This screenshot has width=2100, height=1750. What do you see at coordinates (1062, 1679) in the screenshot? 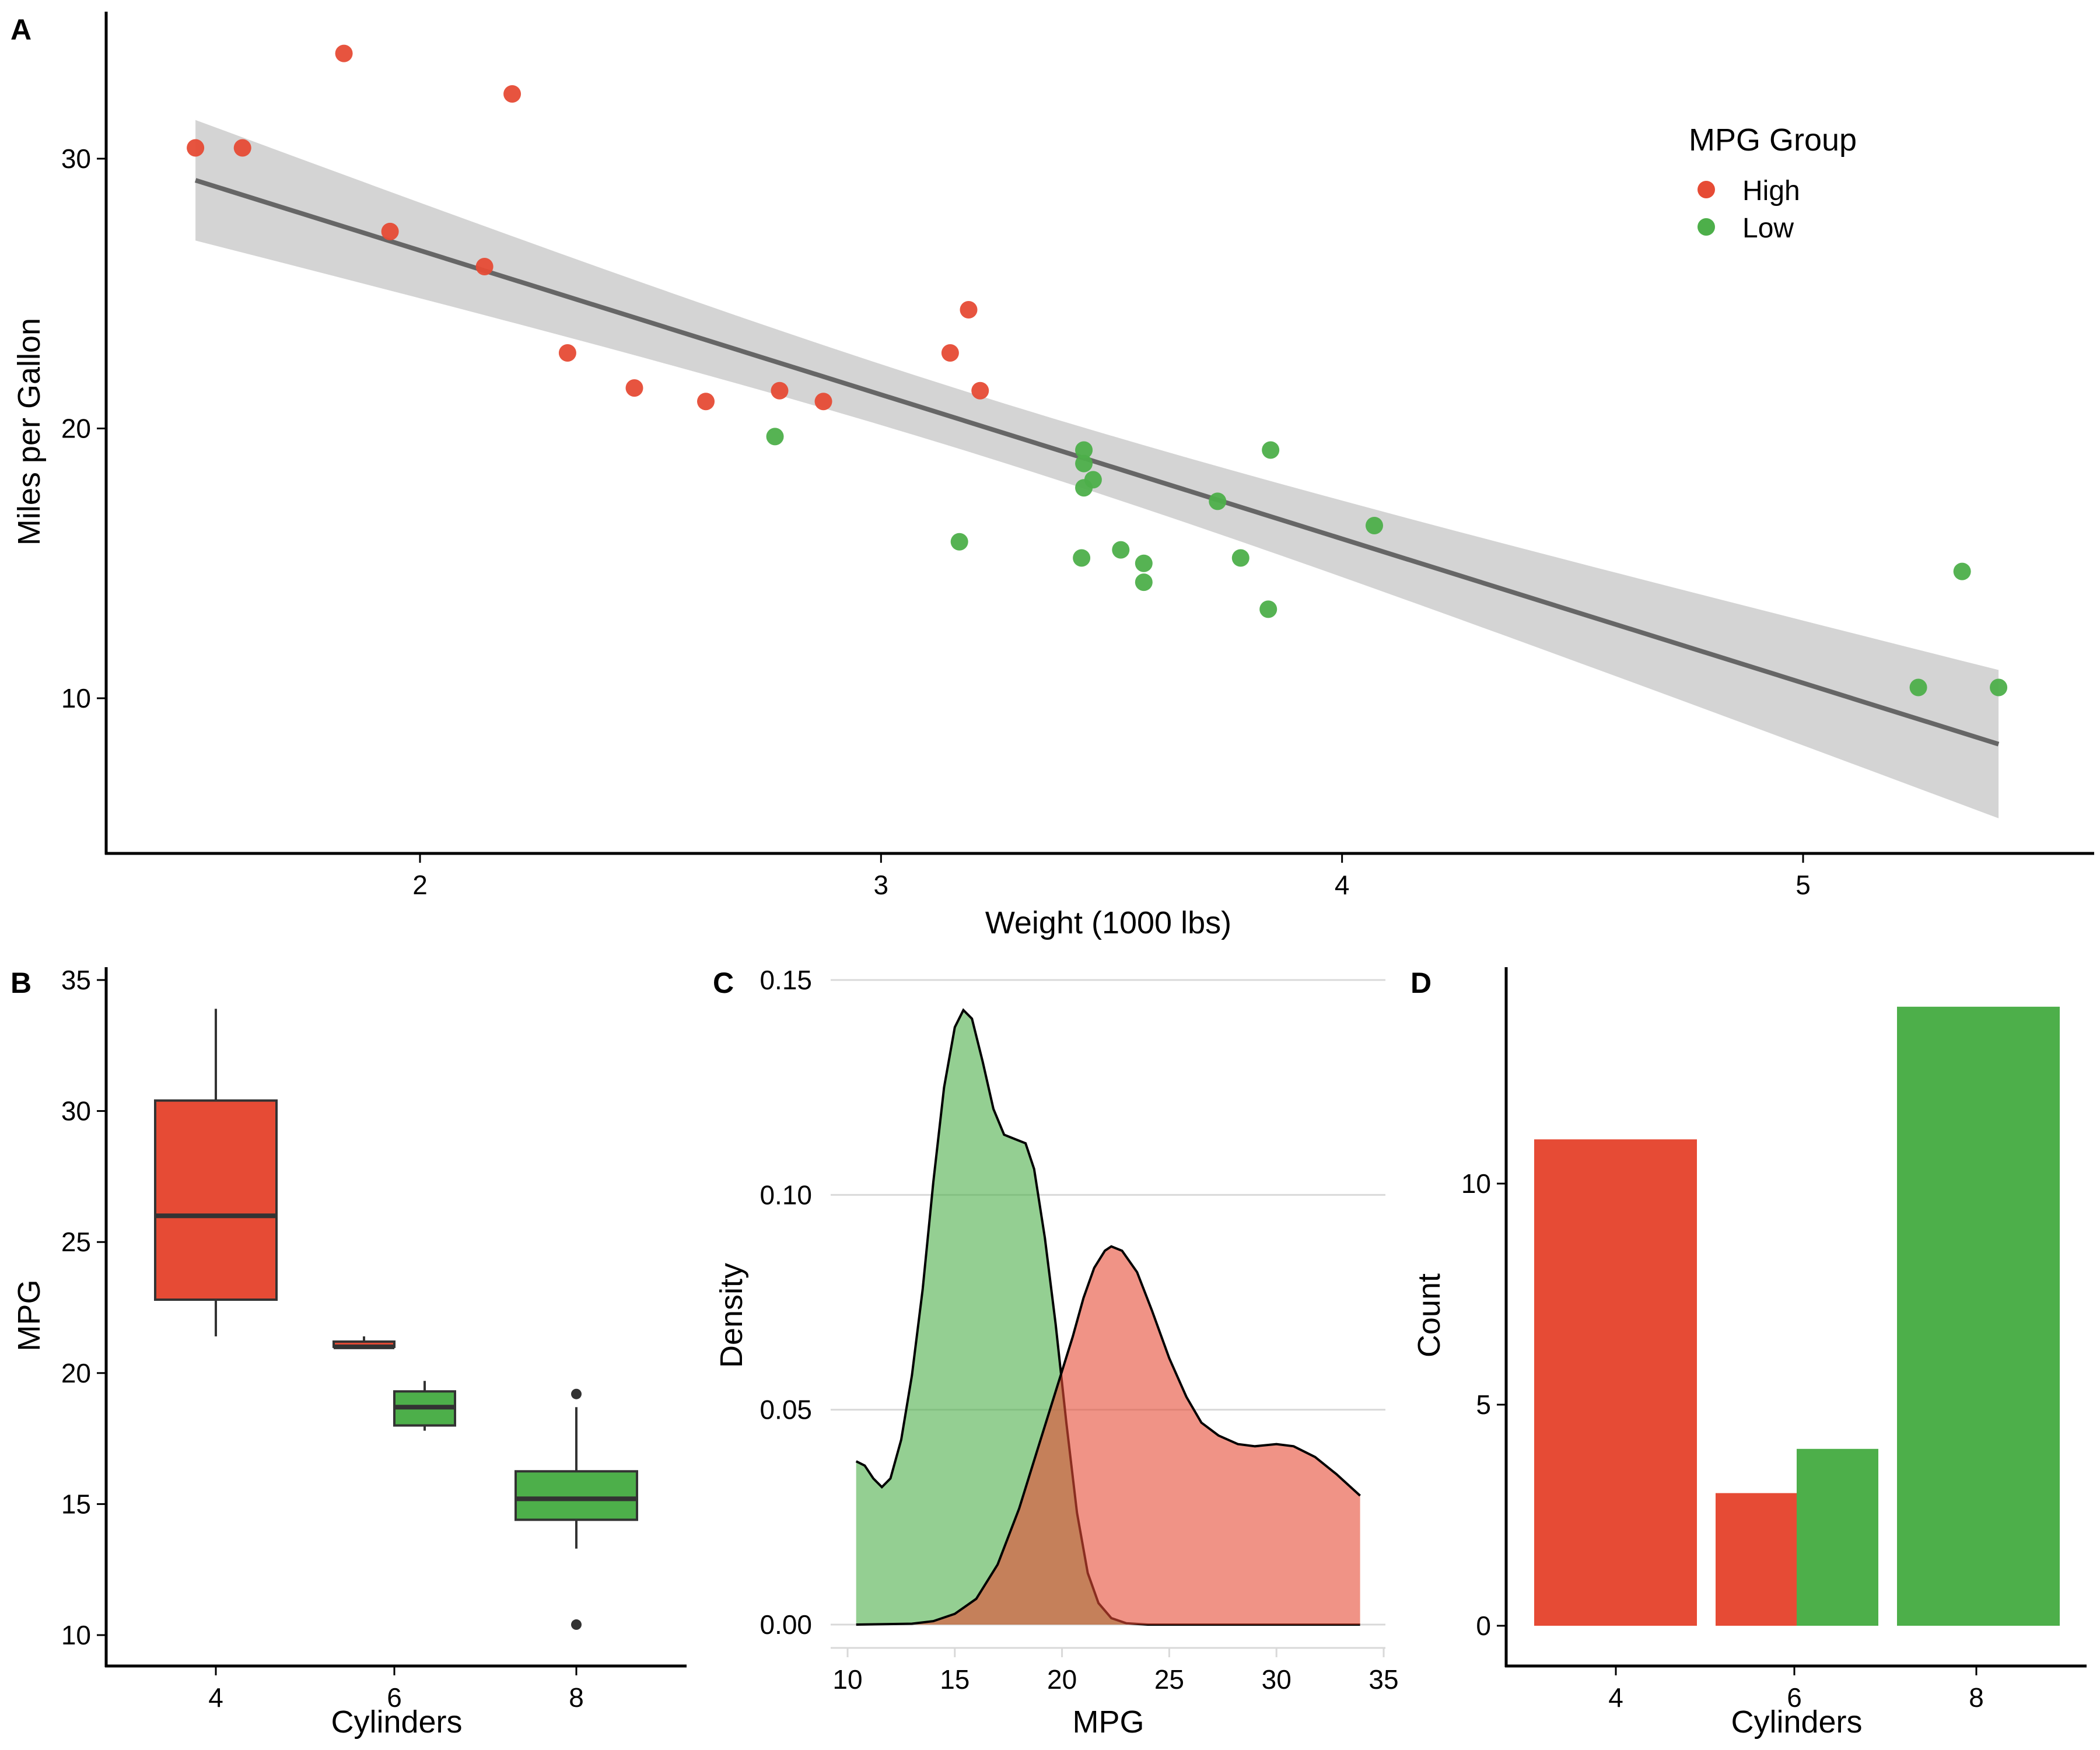
I see `panel-c-x-tick-label: 20` at bounding box center [1062, 1679].